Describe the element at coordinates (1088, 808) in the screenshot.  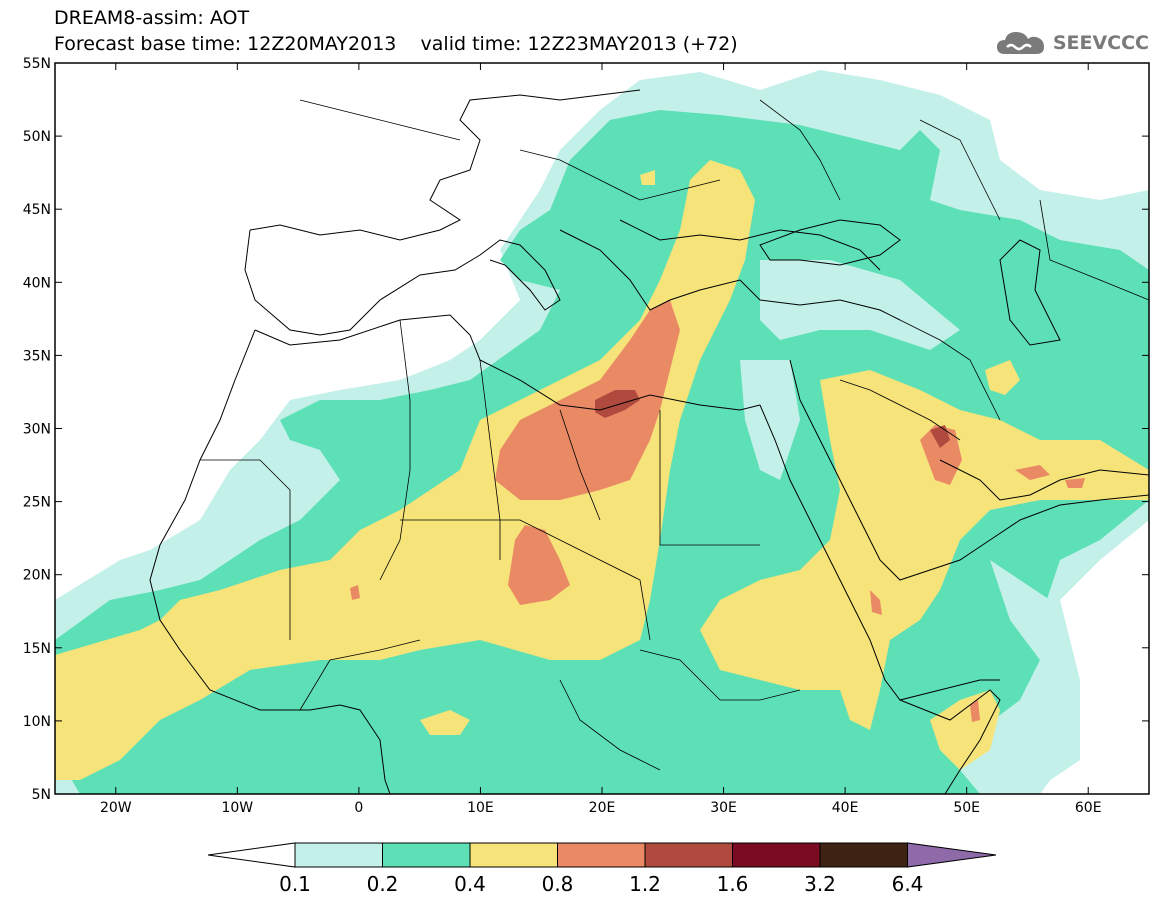
I see `lon-tick-label: 60E` at that location.